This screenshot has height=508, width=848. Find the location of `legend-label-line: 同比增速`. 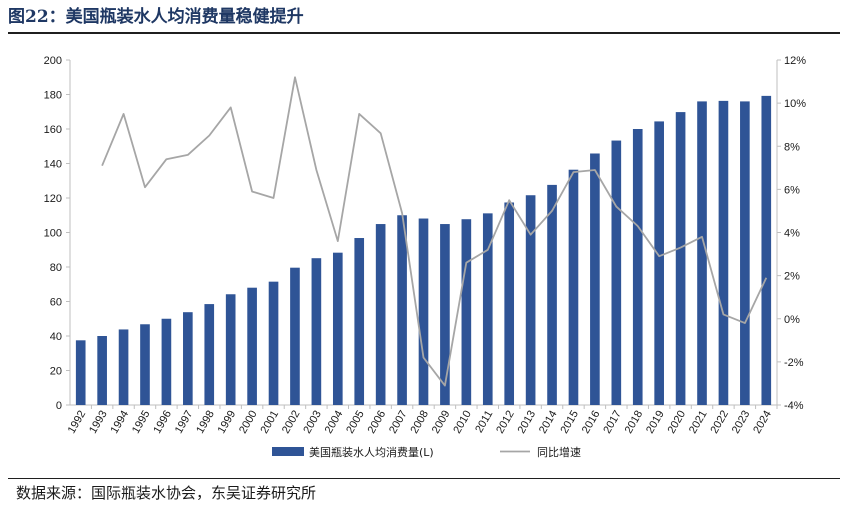

legend-label-line: 同比增速 is located at coordinates (559, 452).